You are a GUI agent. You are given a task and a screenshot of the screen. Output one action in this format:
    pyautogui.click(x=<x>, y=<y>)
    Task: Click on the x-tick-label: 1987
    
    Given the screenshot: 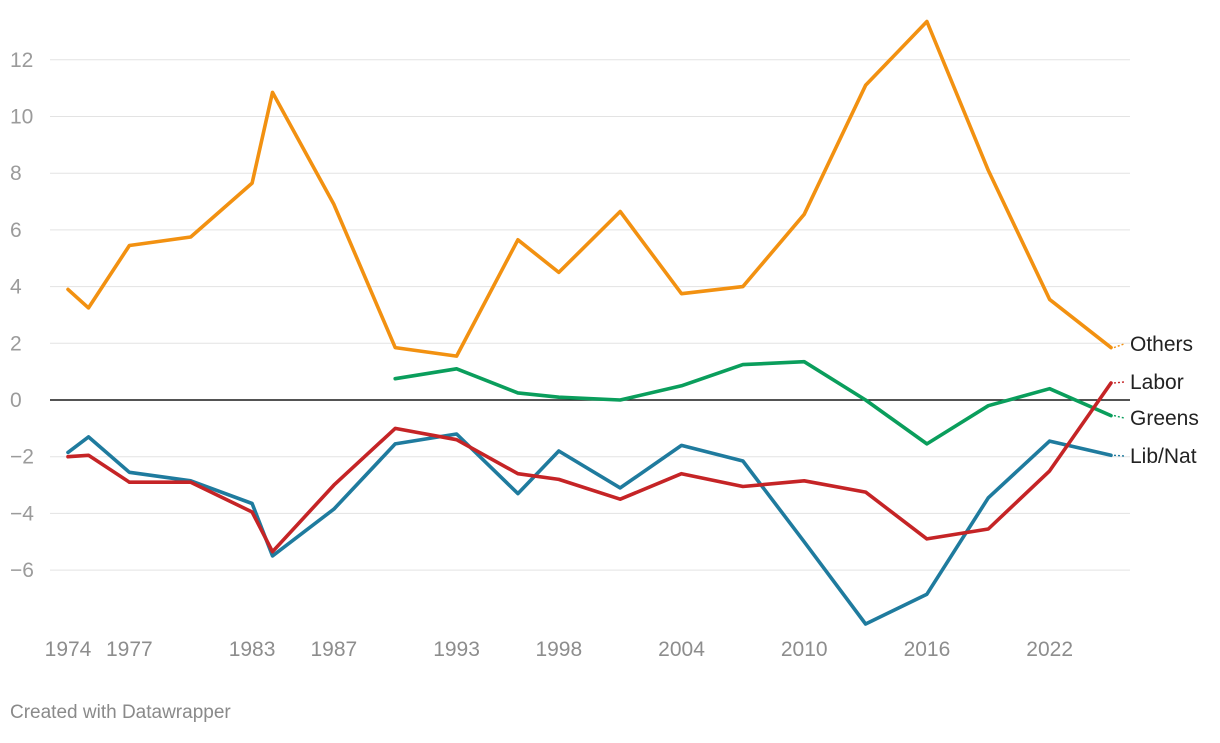 What is the action you would take?
    pyautogui.click(x=334, y=649)
    